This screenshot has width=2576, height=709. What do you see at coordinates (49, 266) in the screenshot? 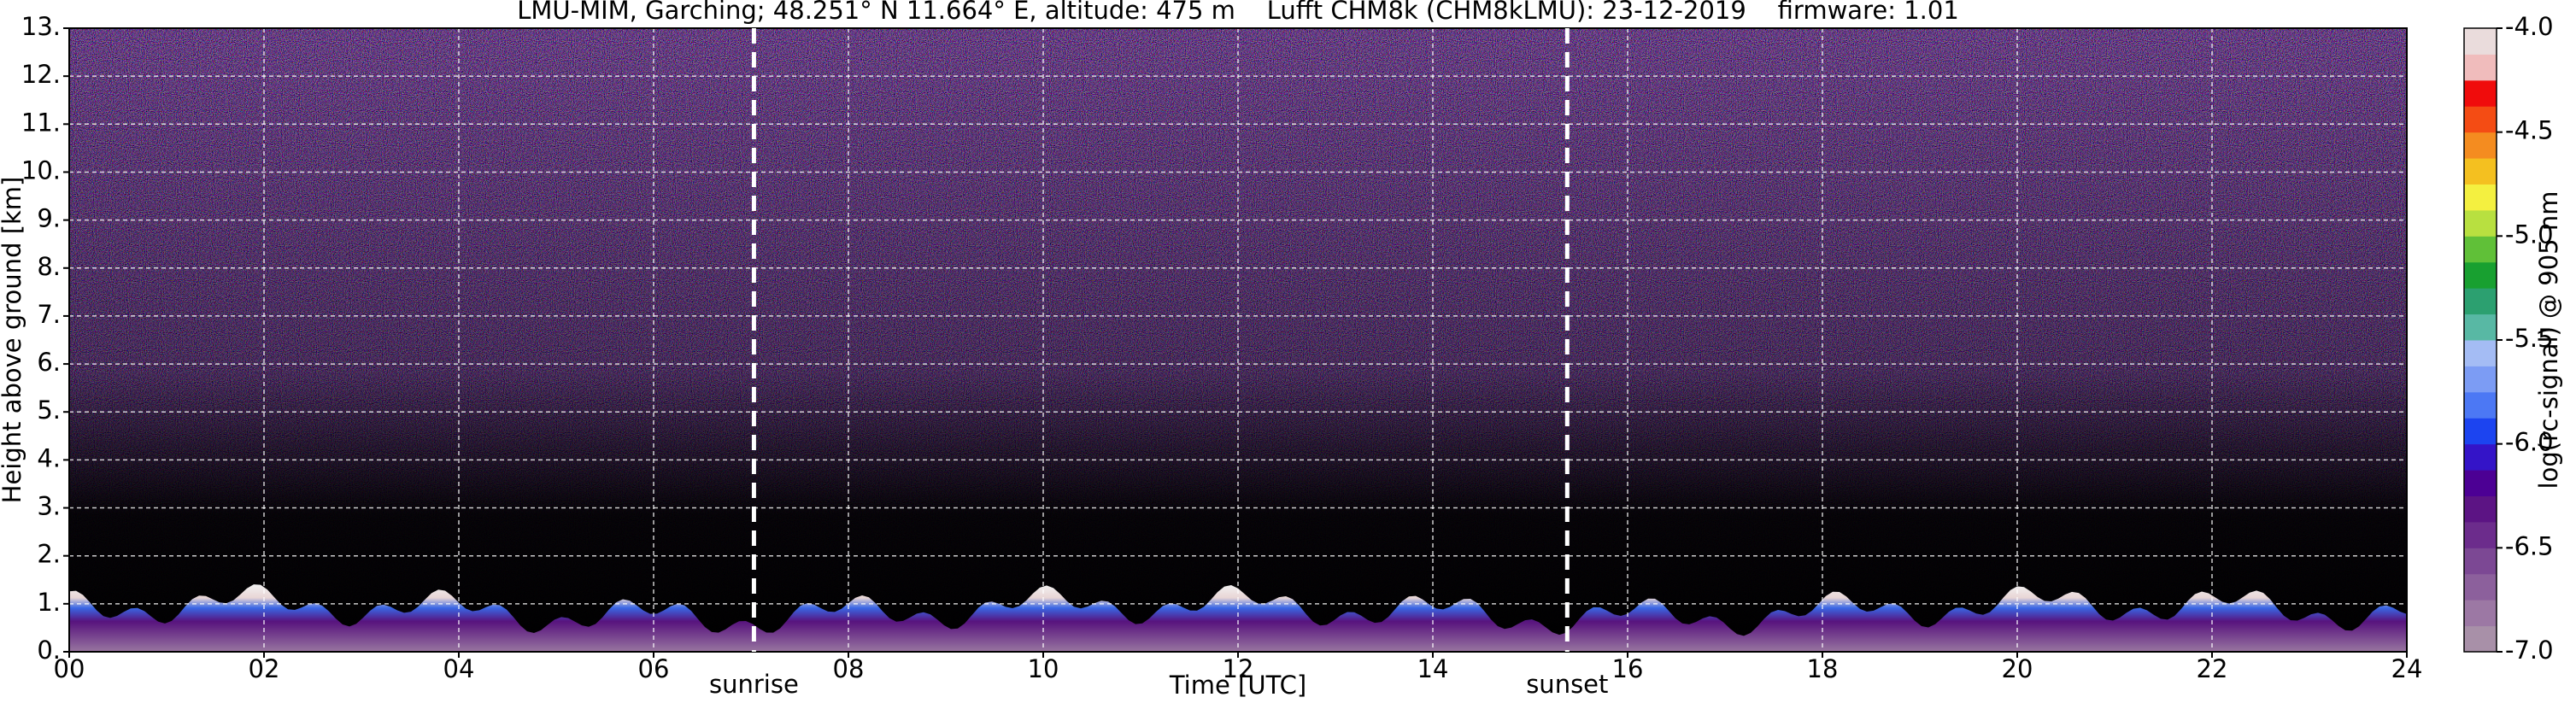
I see `y-tick-label: 8.` at bounding box center [49, 266].